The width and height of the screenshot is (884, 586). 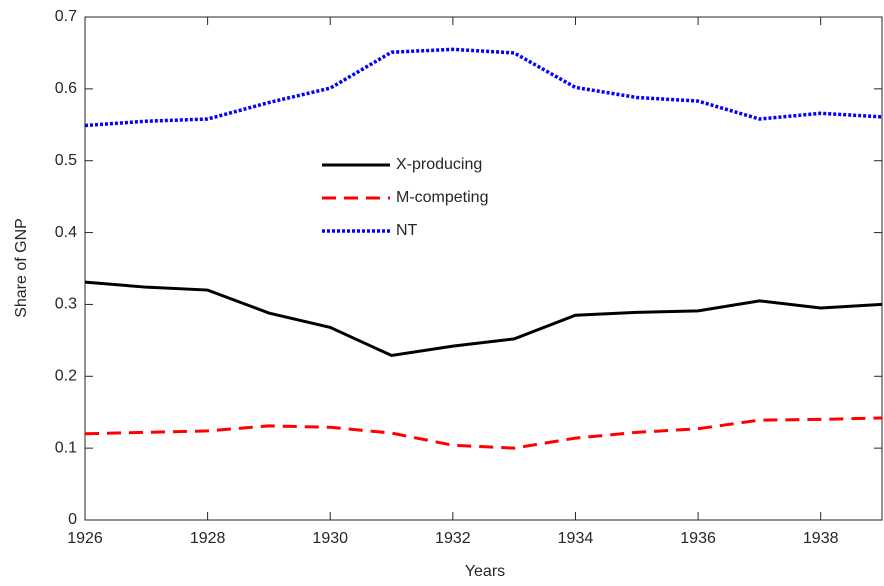 I want to click on x-tick-label: 1934, so click(x=576, y=538).